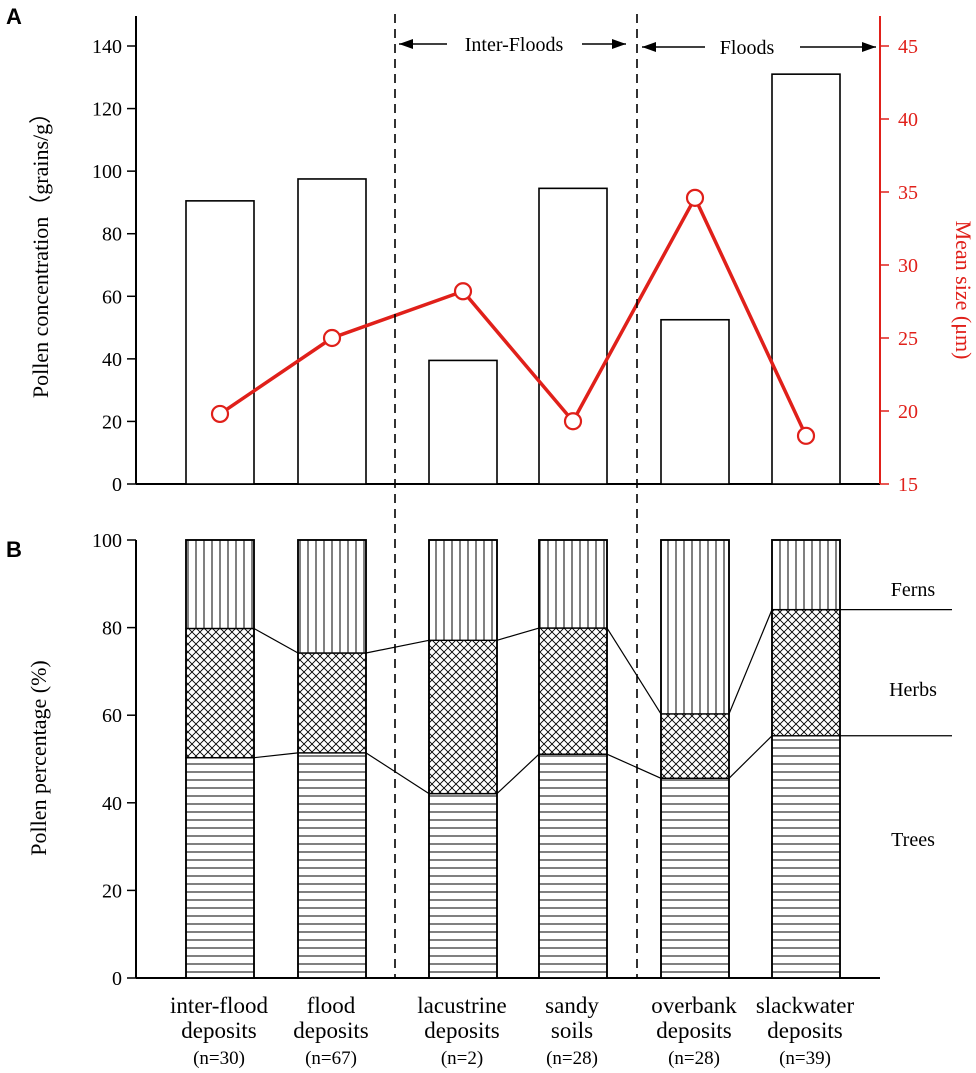  Describe the element at coordinates (513, 315) in the screenshot. I see `mean-size-line` at that location.